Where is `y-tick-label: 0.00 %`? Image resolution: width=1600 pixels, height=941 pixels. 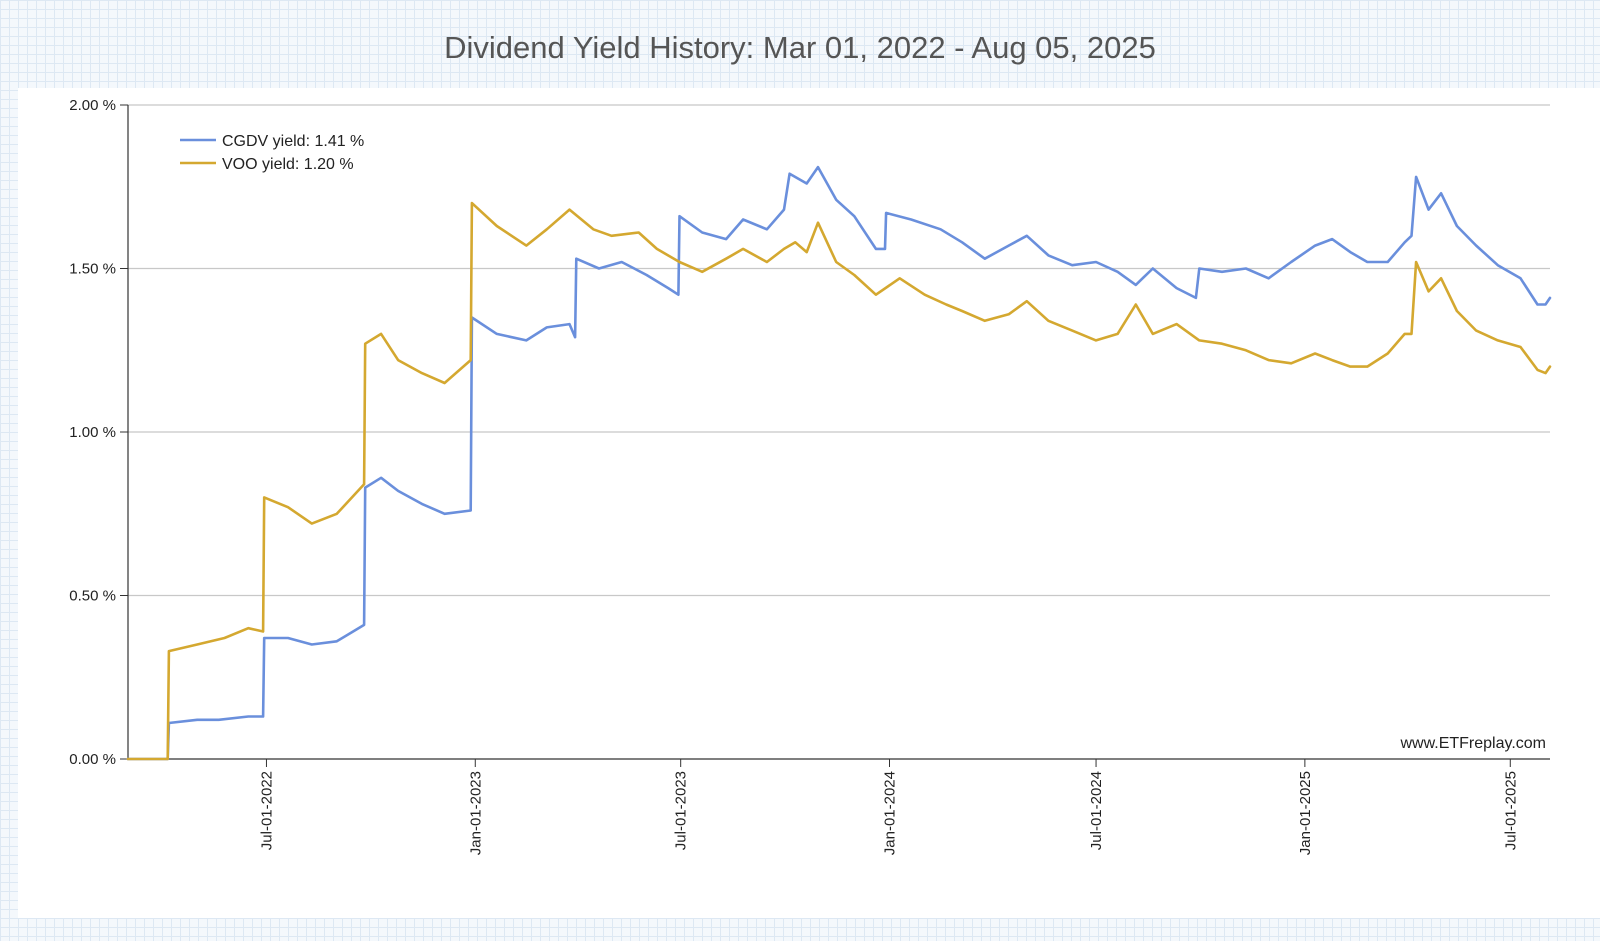 y-tick-label: 0.00 % is located at coordinates (92, 759).